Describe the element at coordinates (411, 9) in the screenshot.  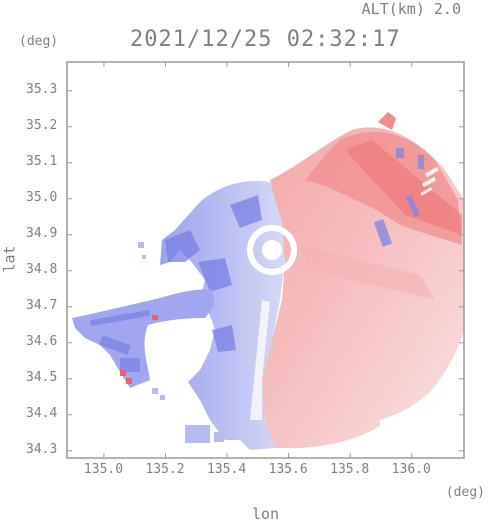
I see `altitude-label: ALT(km) 2.0` at that location.